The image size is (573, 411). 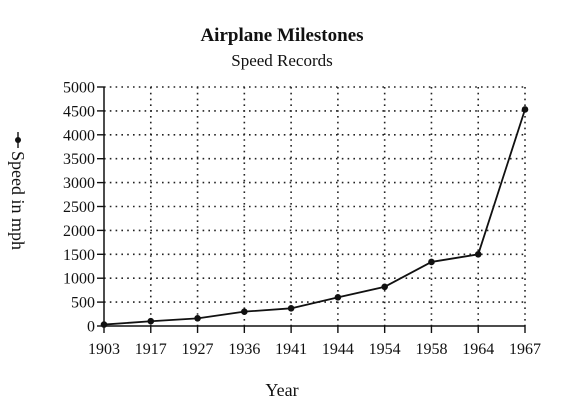 What do you see at coordinates (151, 349) in the screenshot?
I see `x-tick-label: 1917` at bounding box center [151, 349].